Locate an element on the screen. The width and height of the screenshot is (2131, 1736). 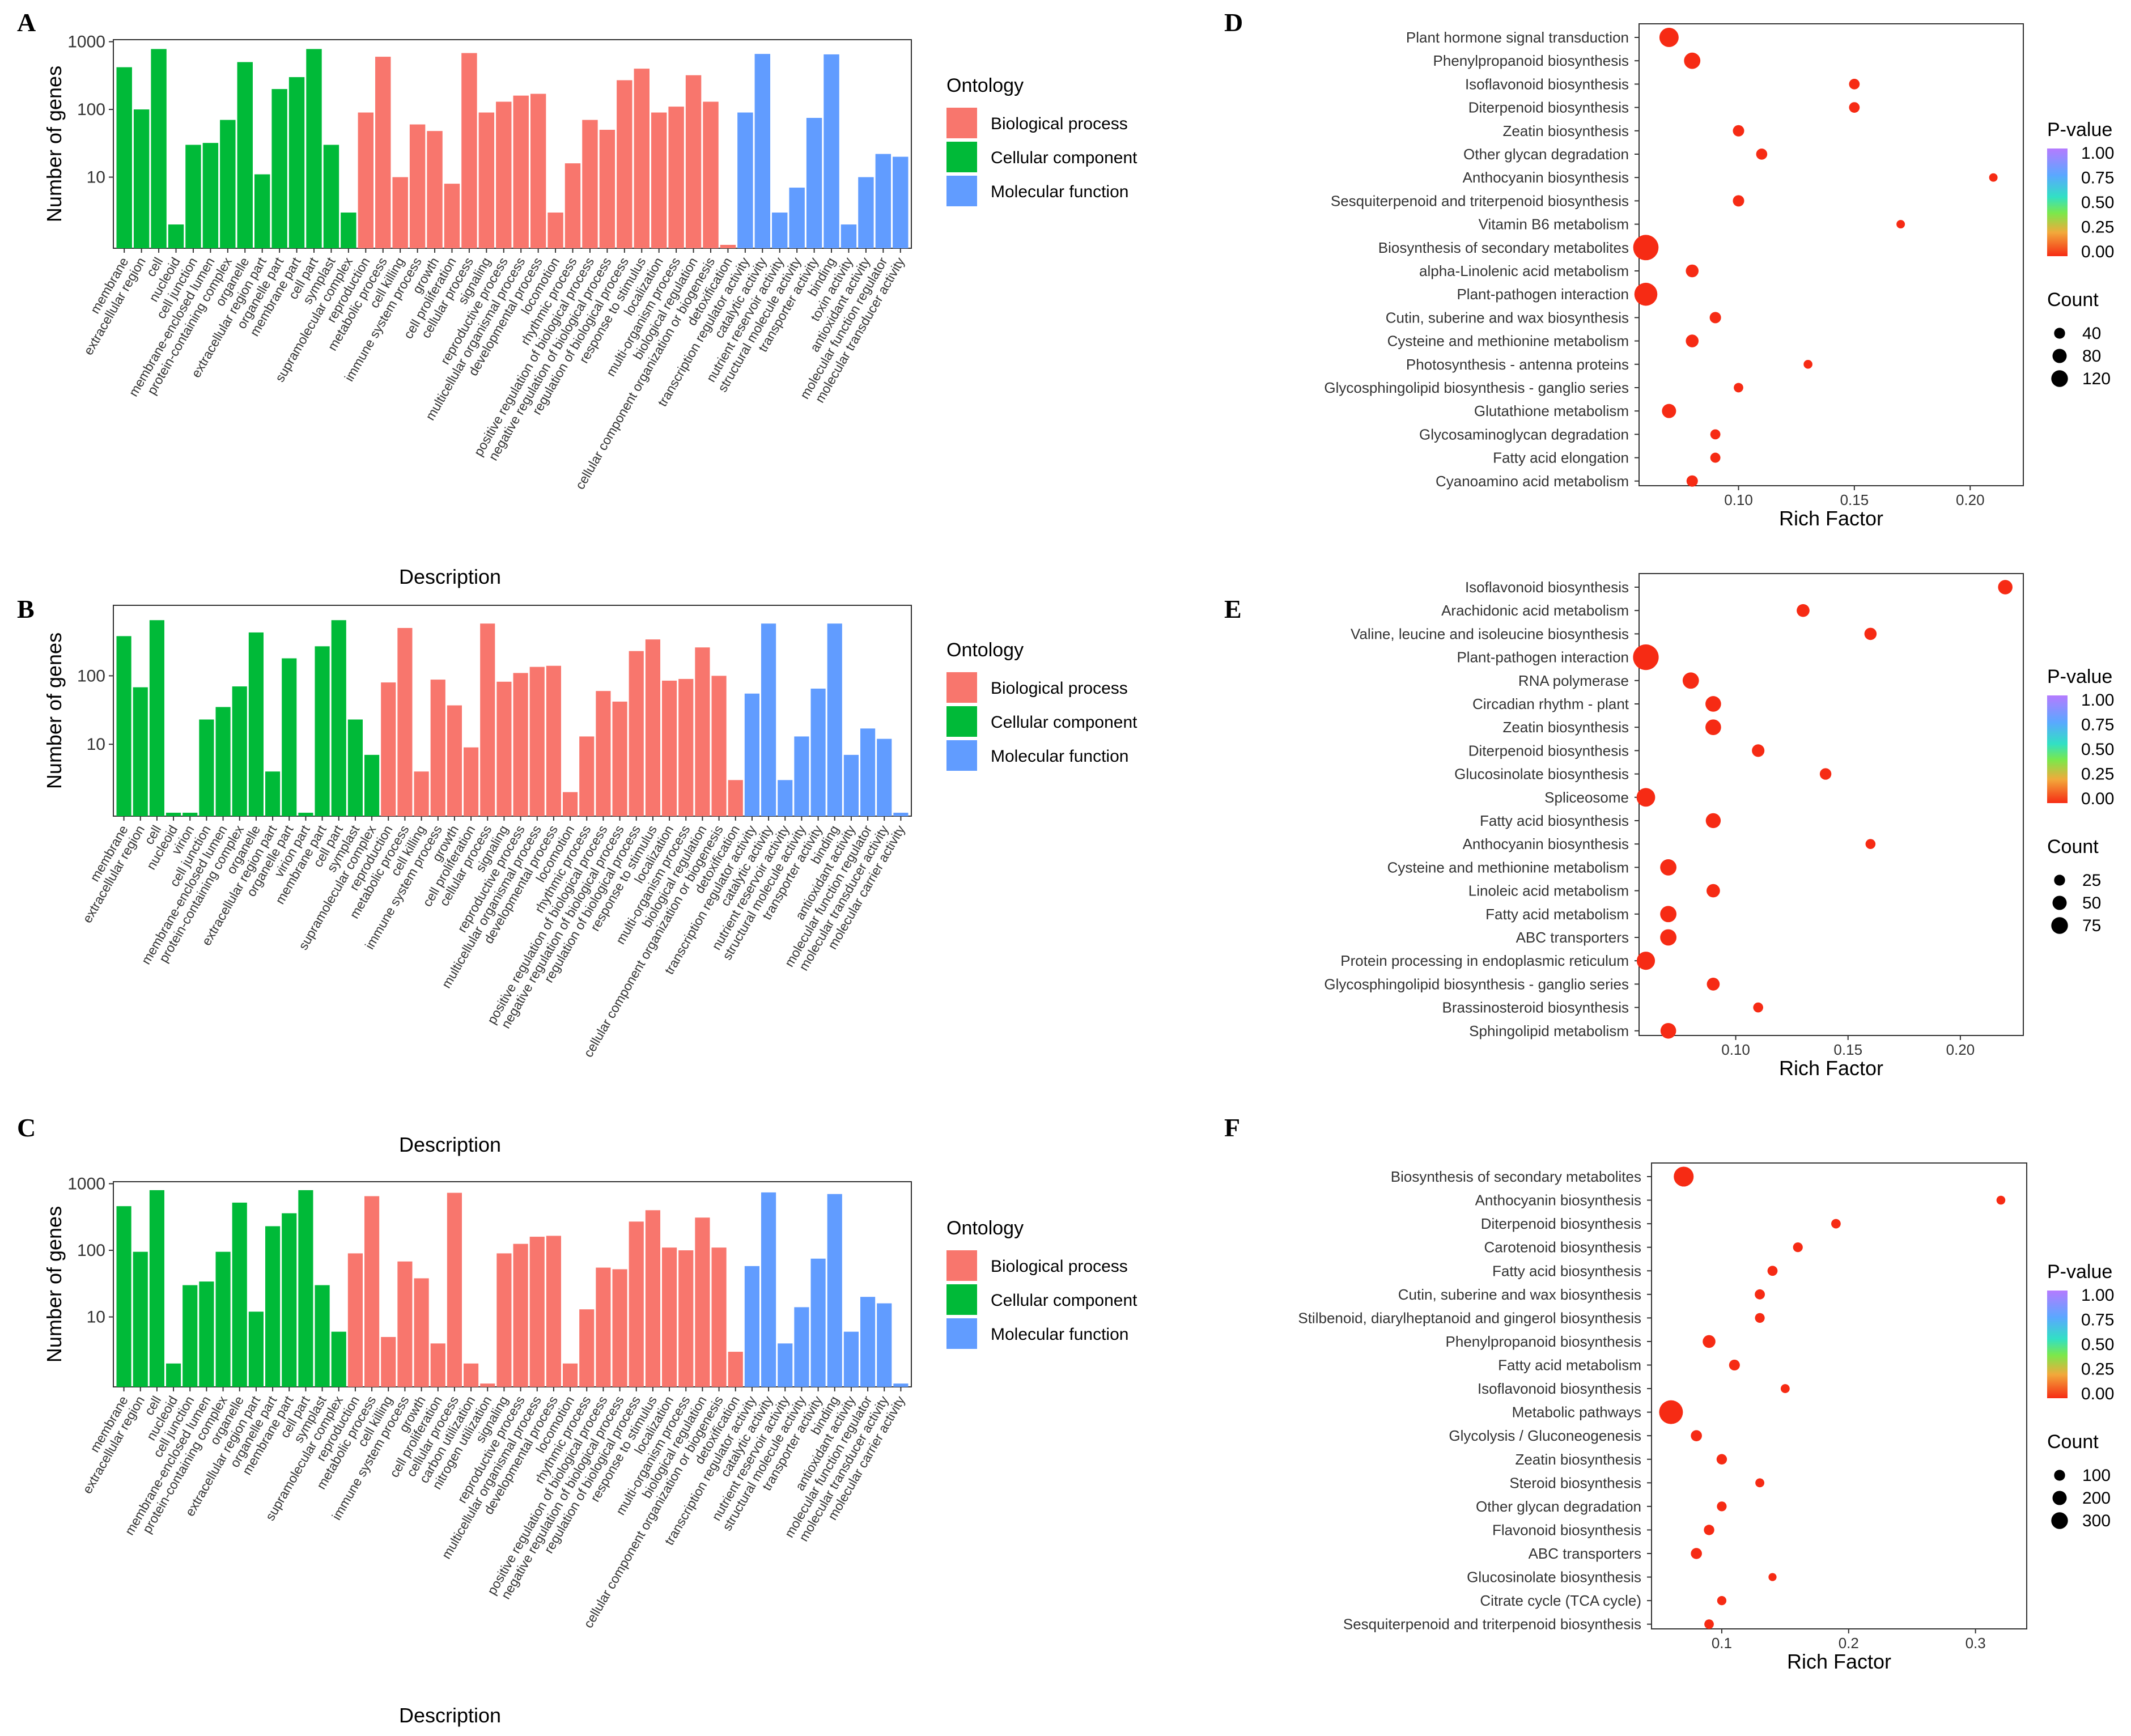
bar-signaling is located at coordinates (504, 748).